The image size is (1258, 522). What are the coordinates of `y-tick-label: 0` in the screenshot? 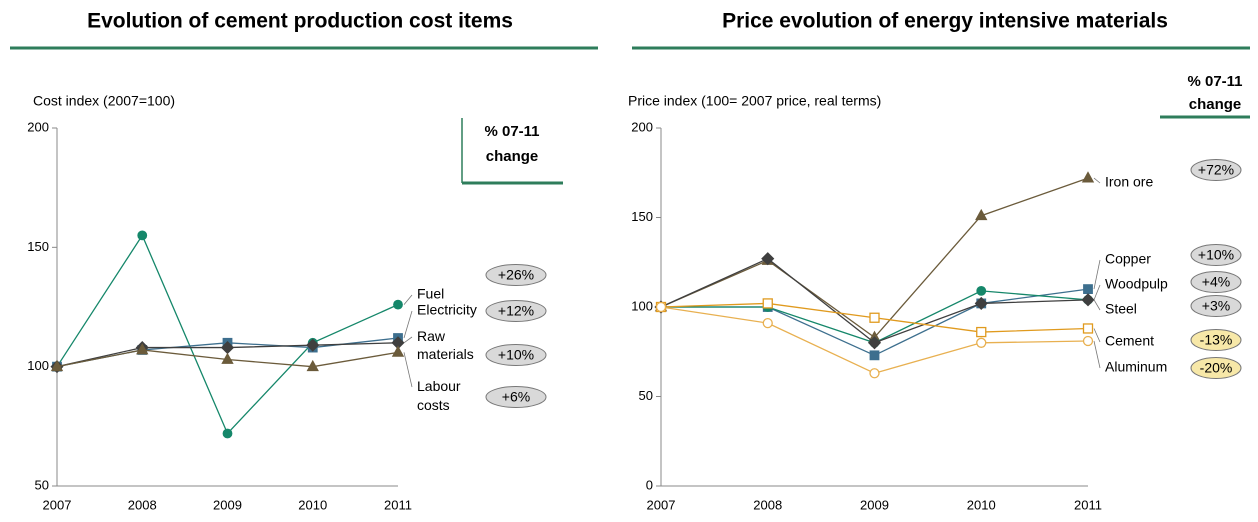 It's located at (649, 484).